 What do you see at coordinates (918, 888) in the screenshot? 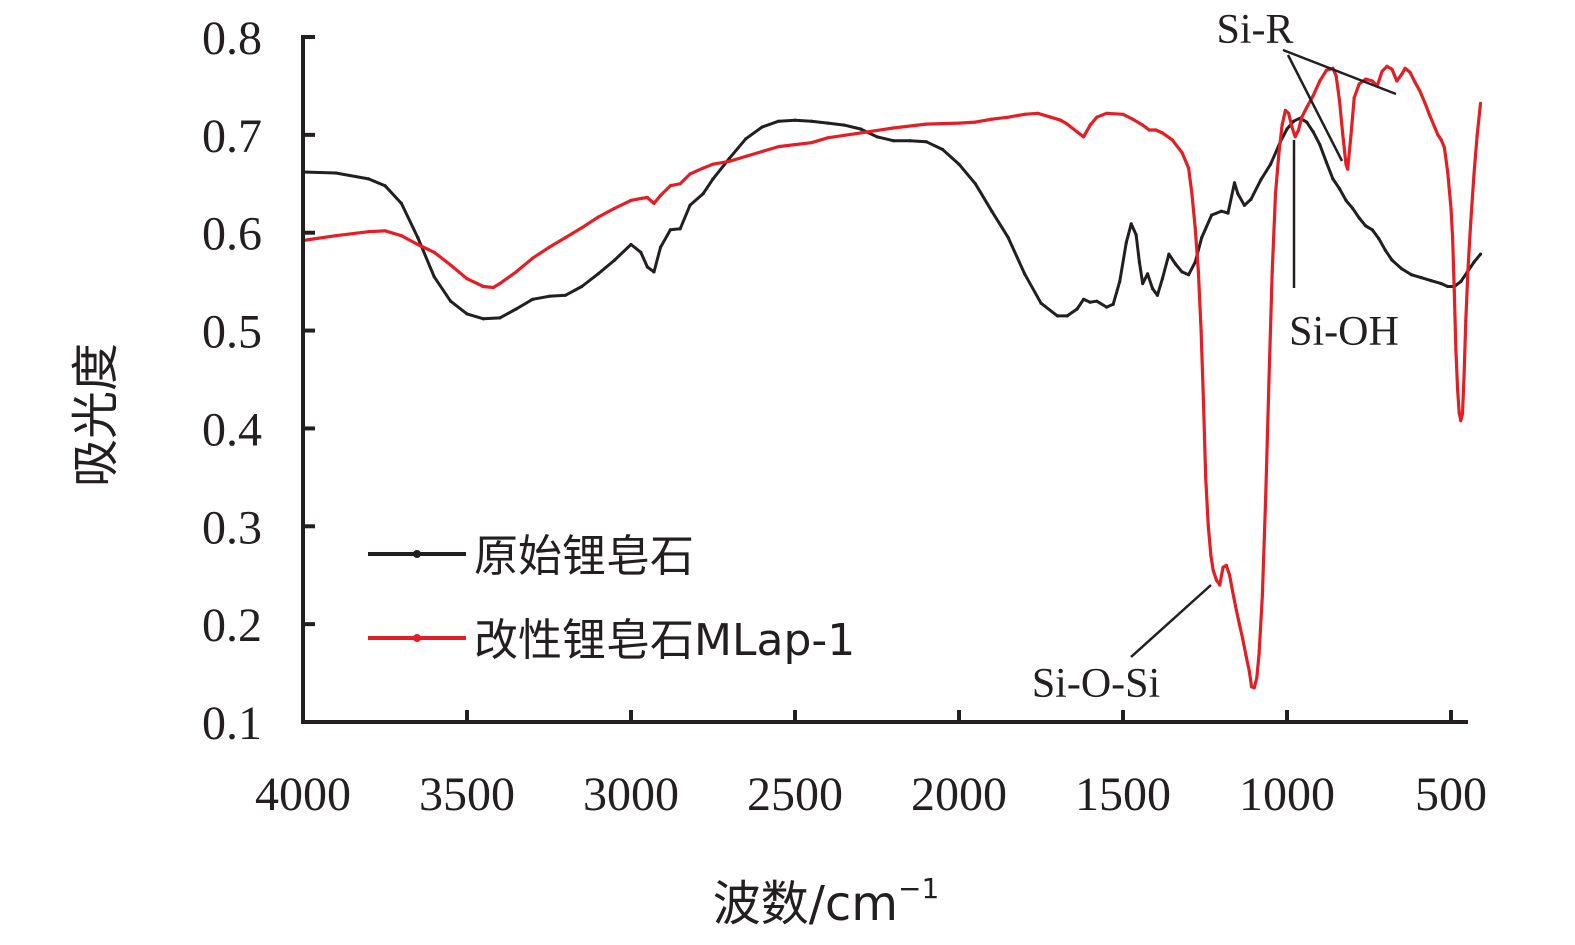
I see `x-axis-title-superscript: −1` at bounding box center [918, 888].